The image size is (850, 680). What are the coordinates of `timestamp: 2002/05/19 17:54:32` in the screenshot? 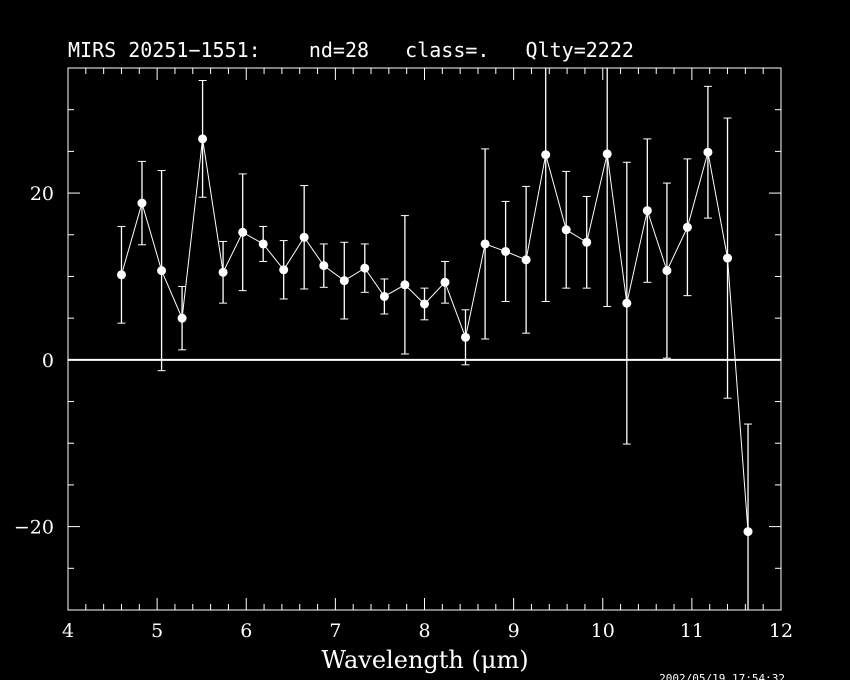 It's located at (722, 676).